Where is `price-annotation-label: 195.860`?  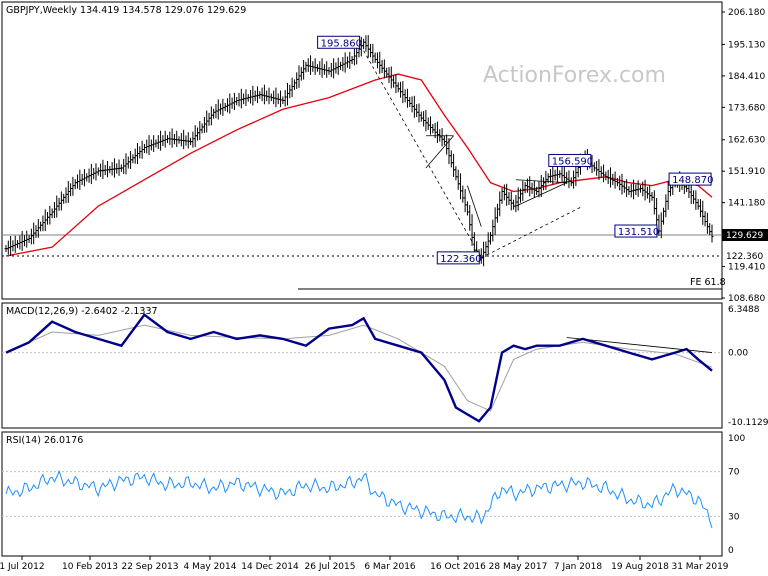 price-annotation-label: 195.860 is located at coordinates (341, 43).